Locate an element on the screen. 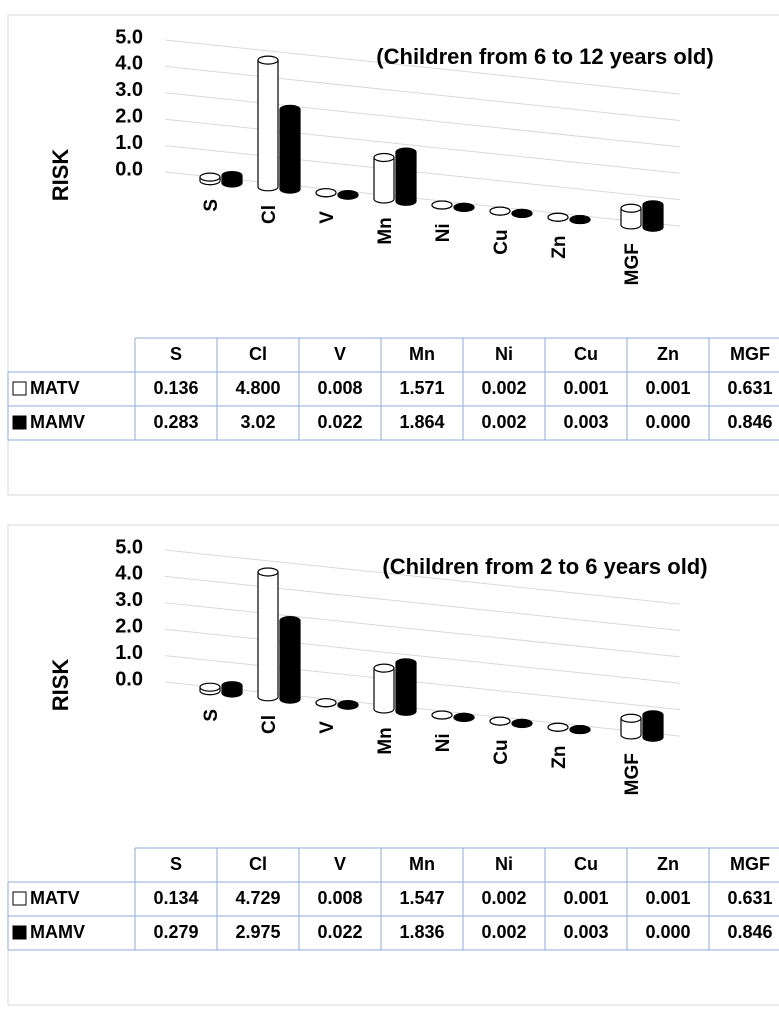  table-cell: 0.846 is located at coordinates (749, 932).